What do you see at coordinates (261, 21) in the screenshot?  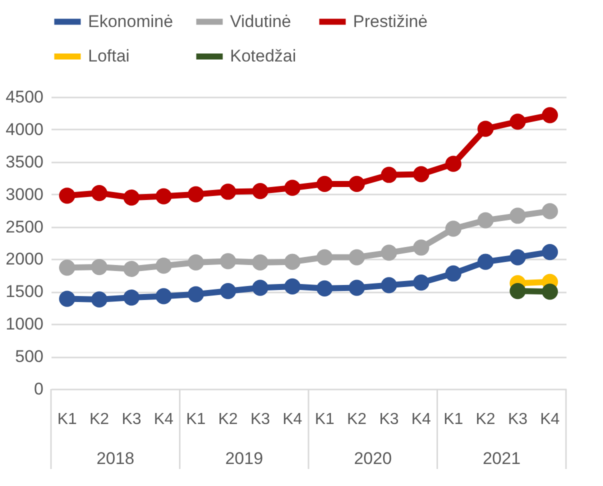 I see `legend-label: Vidutinė` at bounding box center [261, 21].